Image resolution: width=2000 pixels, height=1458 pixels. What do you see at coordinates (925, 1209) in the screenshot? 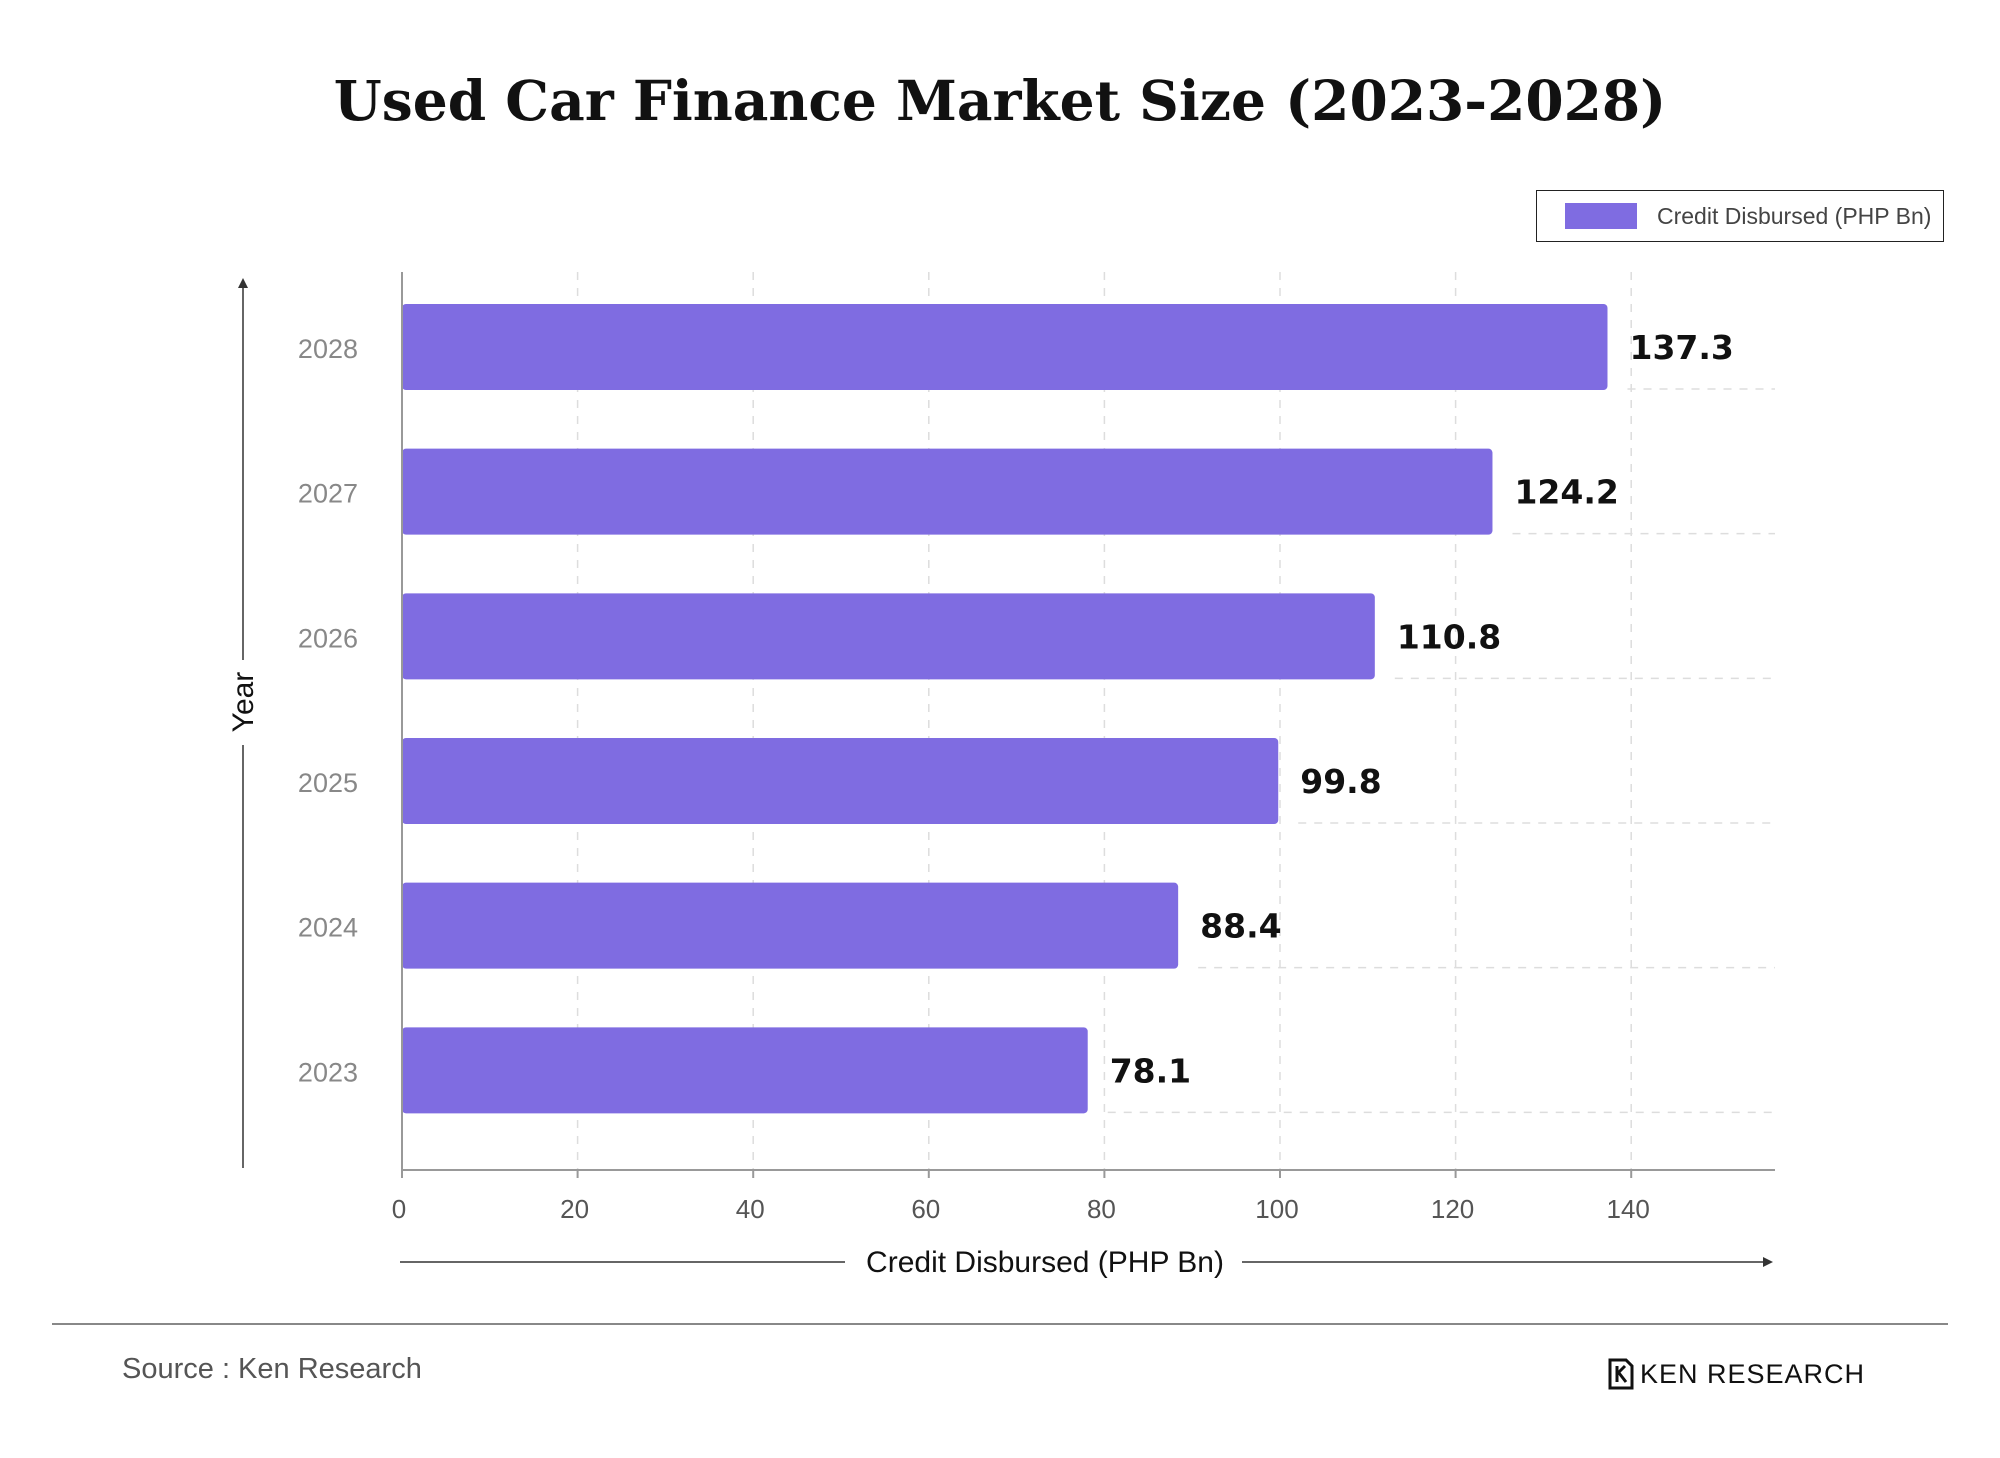
I see `x-tick-label: 60` at bounding box center [925, 1209].